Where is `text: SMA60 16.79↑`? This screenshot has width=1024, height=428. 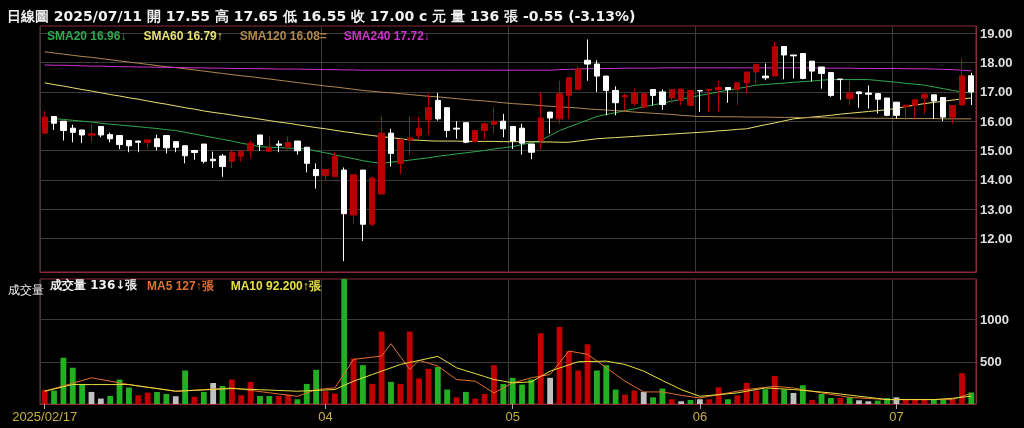 text: SMA60 16.79↑ is located at coordinates (183, 36).